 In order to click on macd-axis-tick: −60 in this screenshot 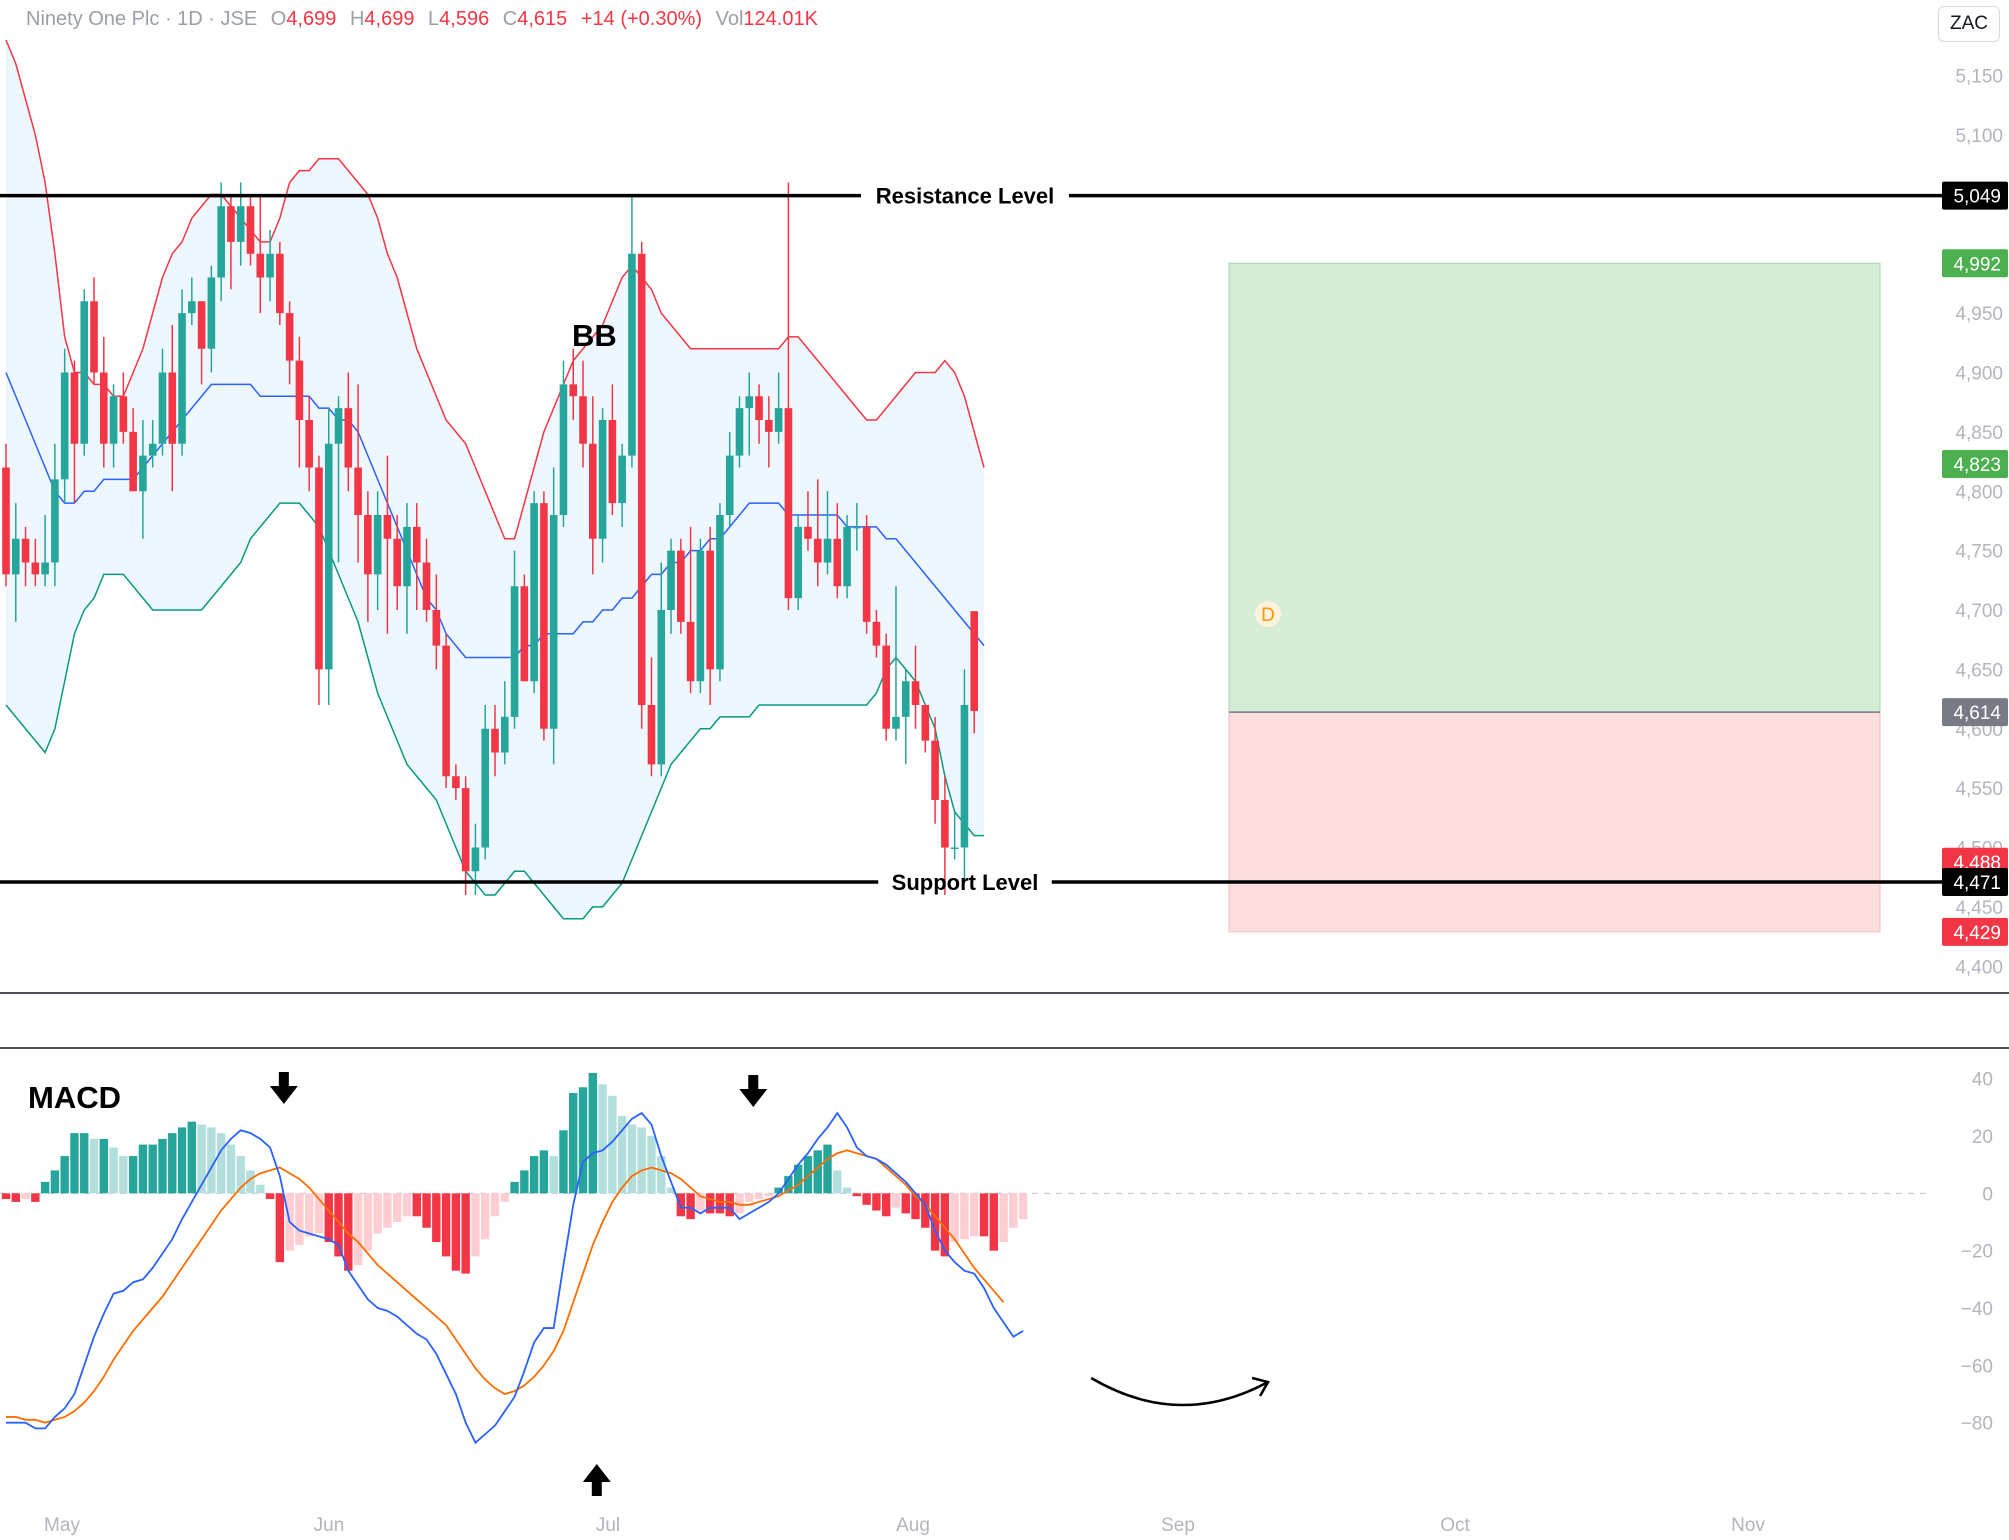, I will do `click(1977, 1366)`.